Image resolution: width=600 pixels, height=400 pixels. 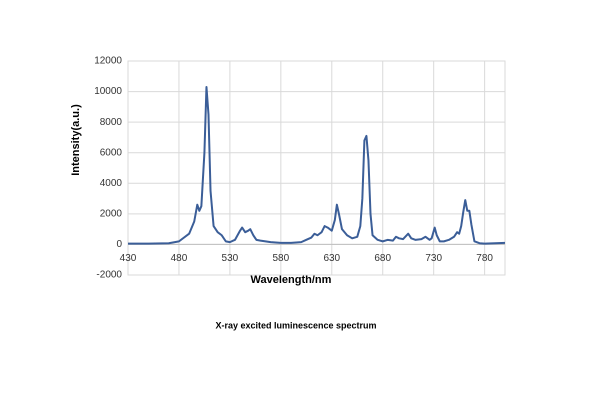 What do you see at coordinates (433, 258) in the screenshot?
I see `x-tick-label: 730` at bounding box center [433, 258].